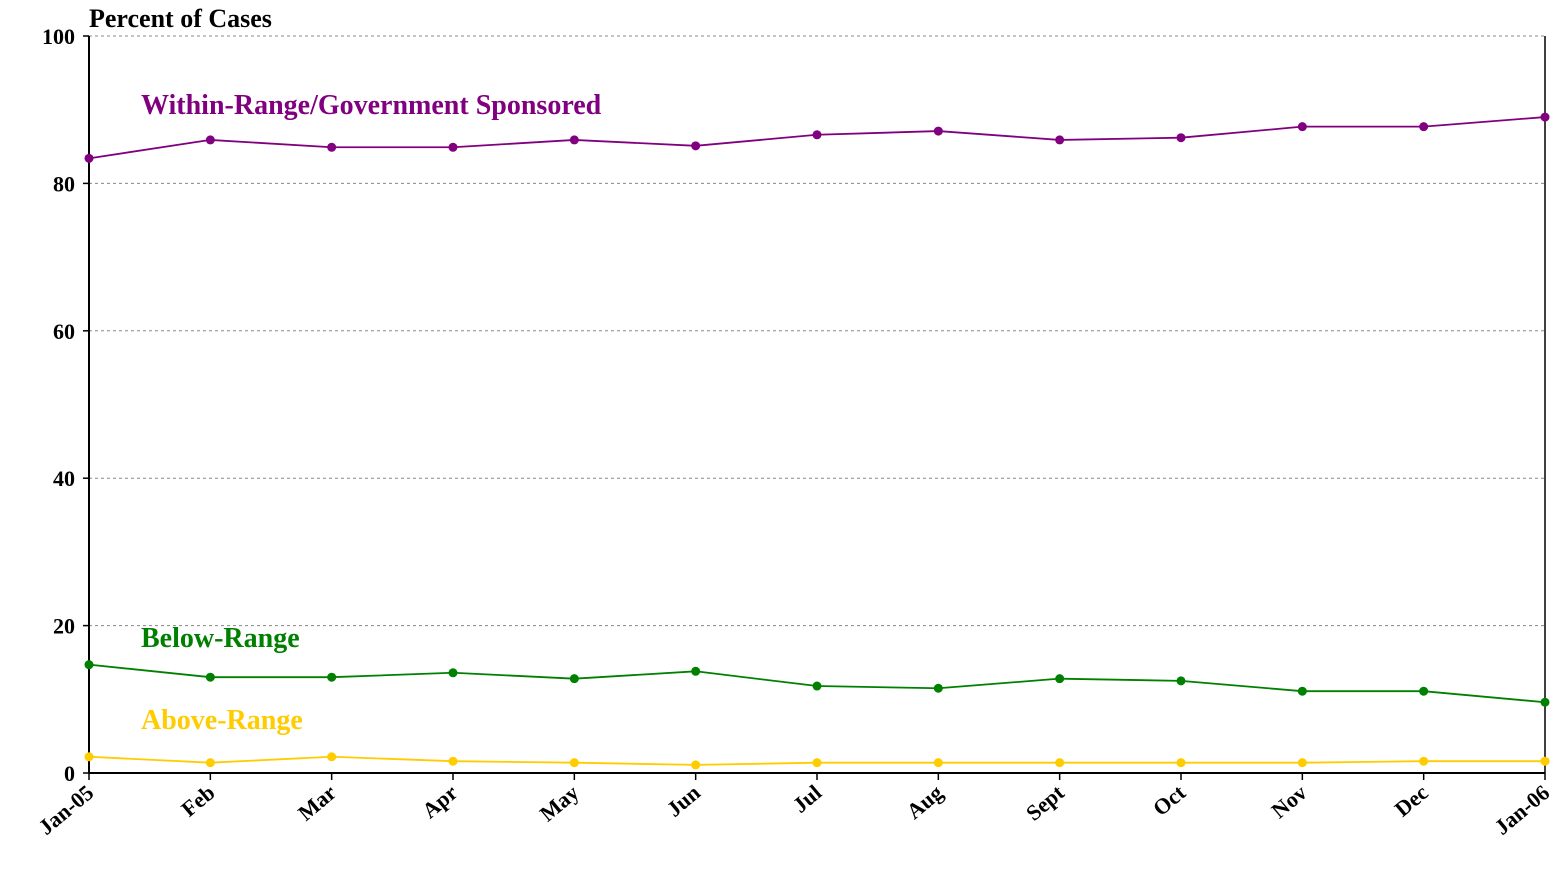  Describe the element at coordinates (683, 801) in the screenshot. I see `x-tick-label: Jun` at that location.